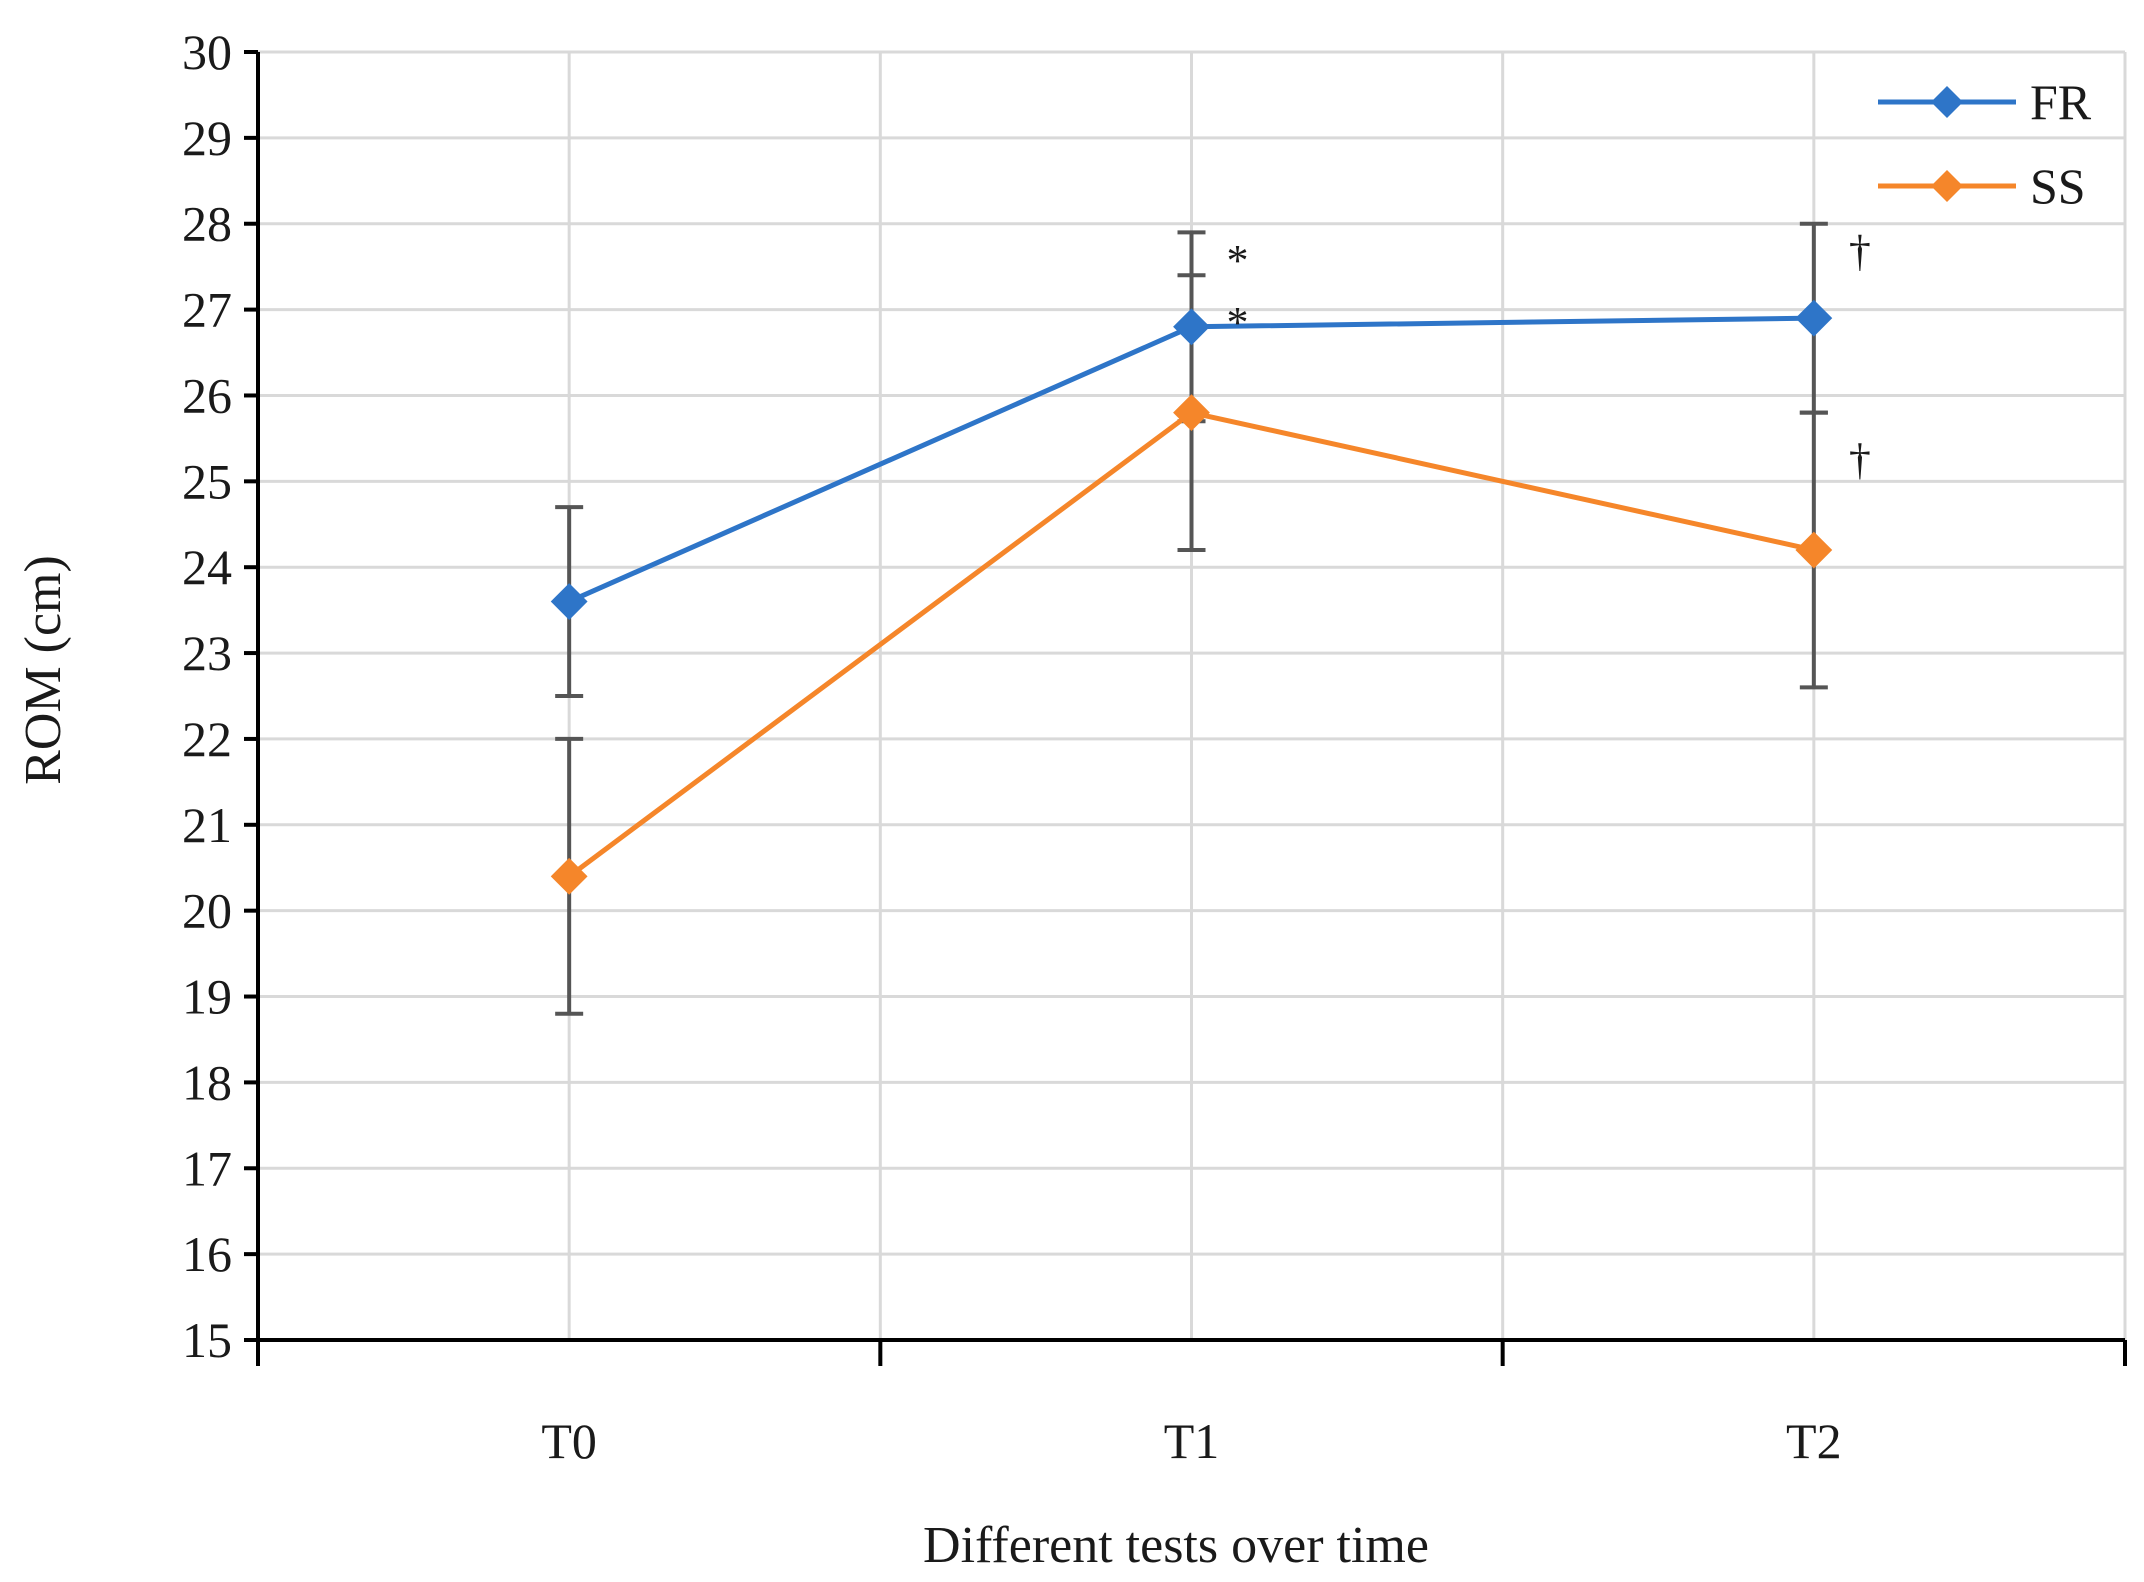 This screenshot has width=2144, height=1582. What do you see at coordinates (1238, 260) in the screenshot?
I see `annotation-fr-t1: *` at bounding box center [1238, 260].